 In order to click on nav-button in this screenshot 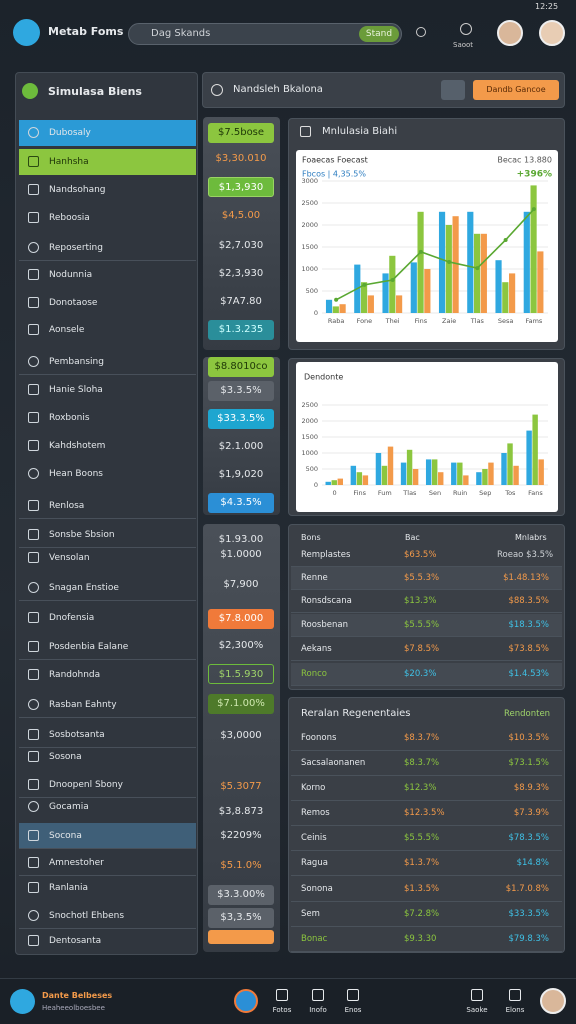, I will do `click(246, 1001)`.